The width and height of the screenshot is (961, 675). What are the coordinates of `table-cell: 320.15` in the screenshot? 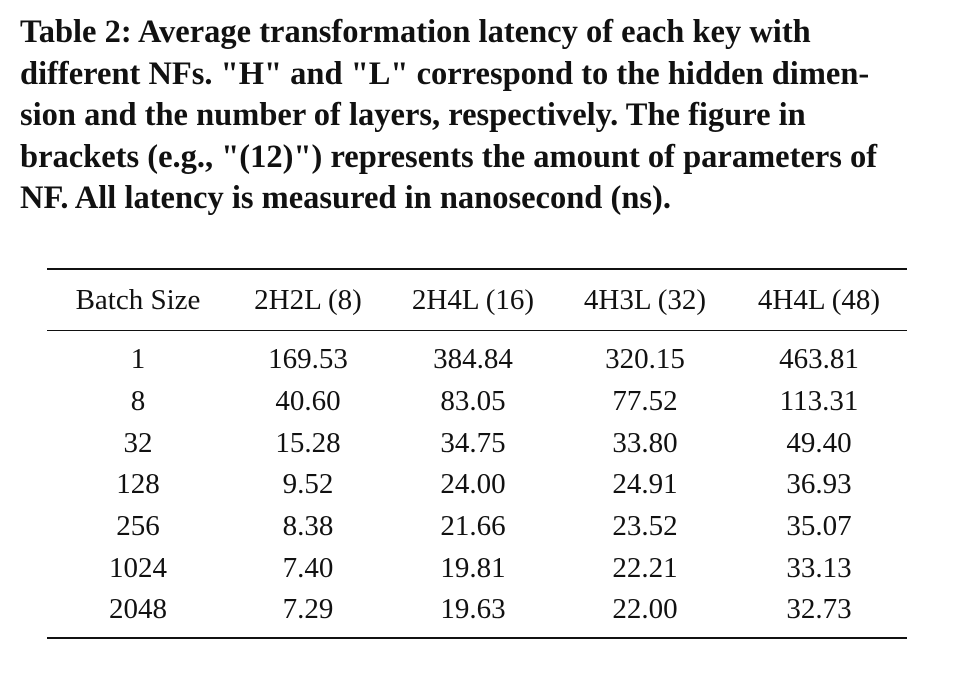 It's located at (645, 359).